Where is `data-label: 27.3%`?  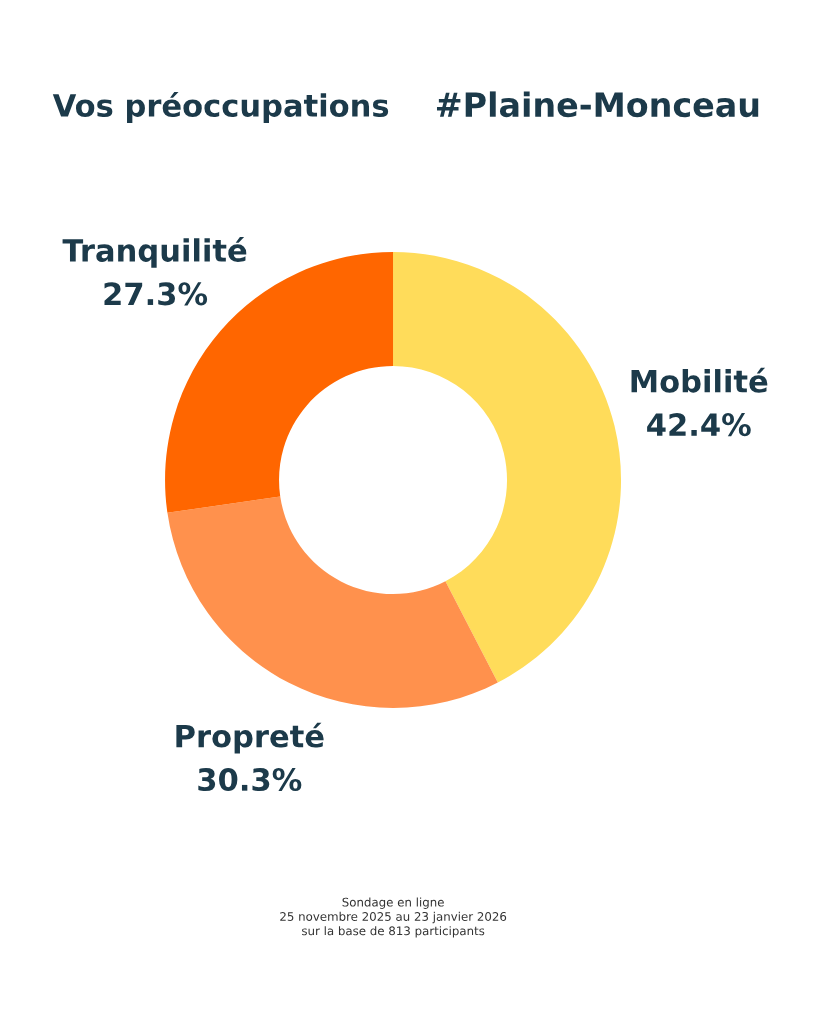
data-label: 27.3% is located at coordinates (156, 294).